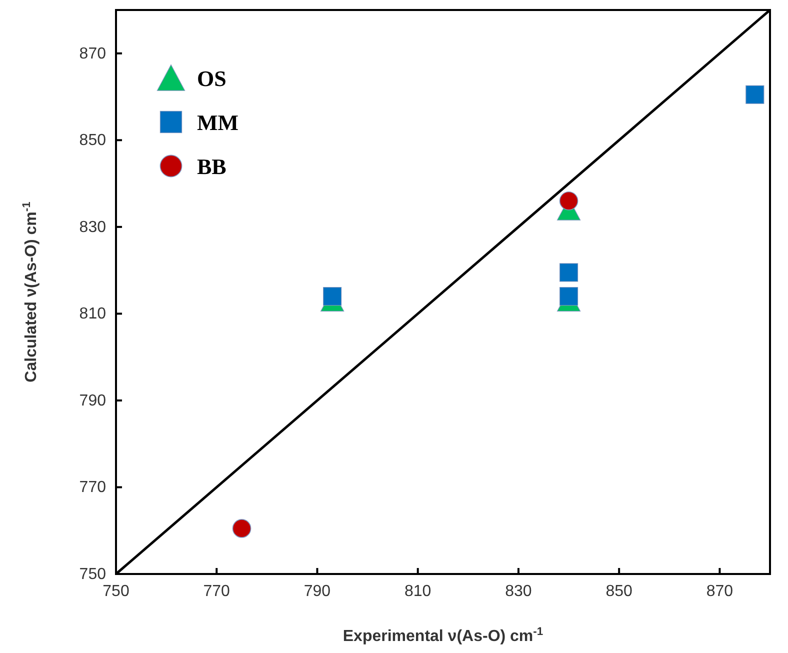  Describe the element at coordinates (720, 591) in the screenshot. I see `x-tick-label: 870` at that location.